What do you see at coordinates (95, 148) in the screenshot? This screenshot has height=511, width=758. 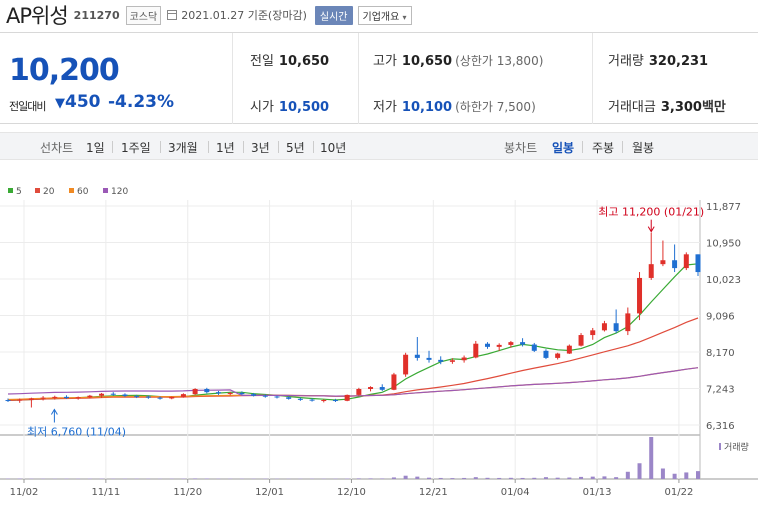 I see `period-1d: 1일` at bounding box center [95, 148].